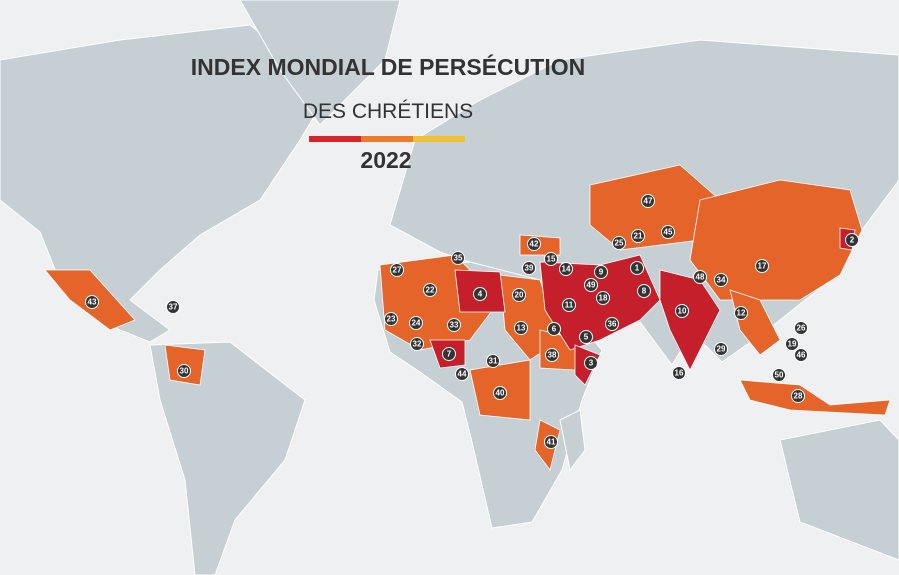 The image size is (899, 575). I want to click on rank-label: 19, so click(792, 344).